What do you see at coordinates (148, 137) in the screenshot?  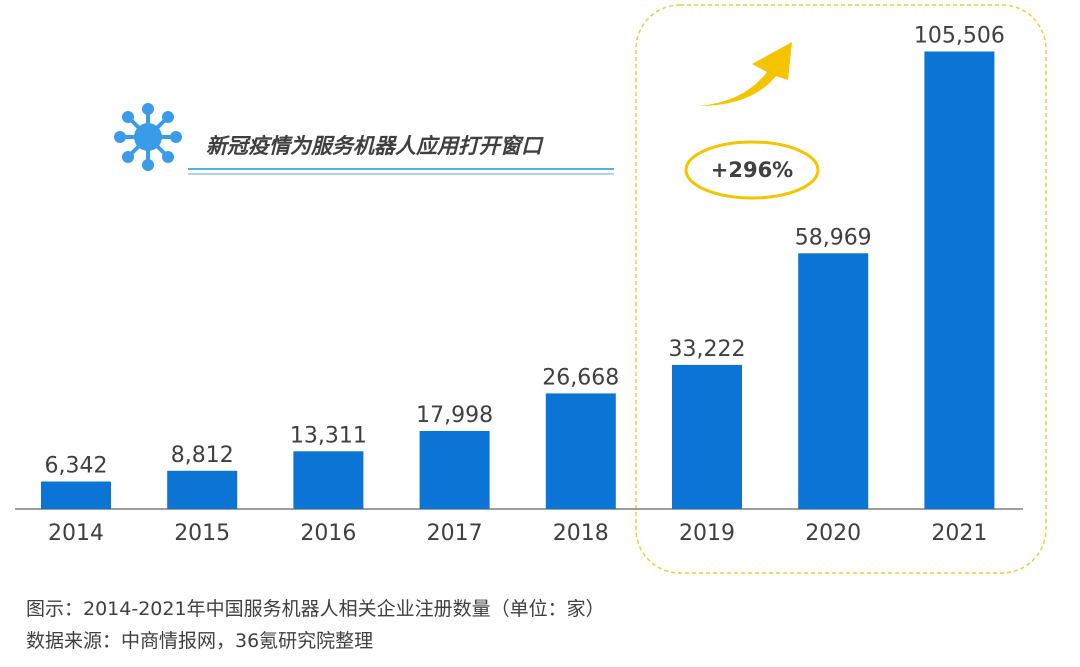 I see `virus-icon` at bounding box center [148, 137].